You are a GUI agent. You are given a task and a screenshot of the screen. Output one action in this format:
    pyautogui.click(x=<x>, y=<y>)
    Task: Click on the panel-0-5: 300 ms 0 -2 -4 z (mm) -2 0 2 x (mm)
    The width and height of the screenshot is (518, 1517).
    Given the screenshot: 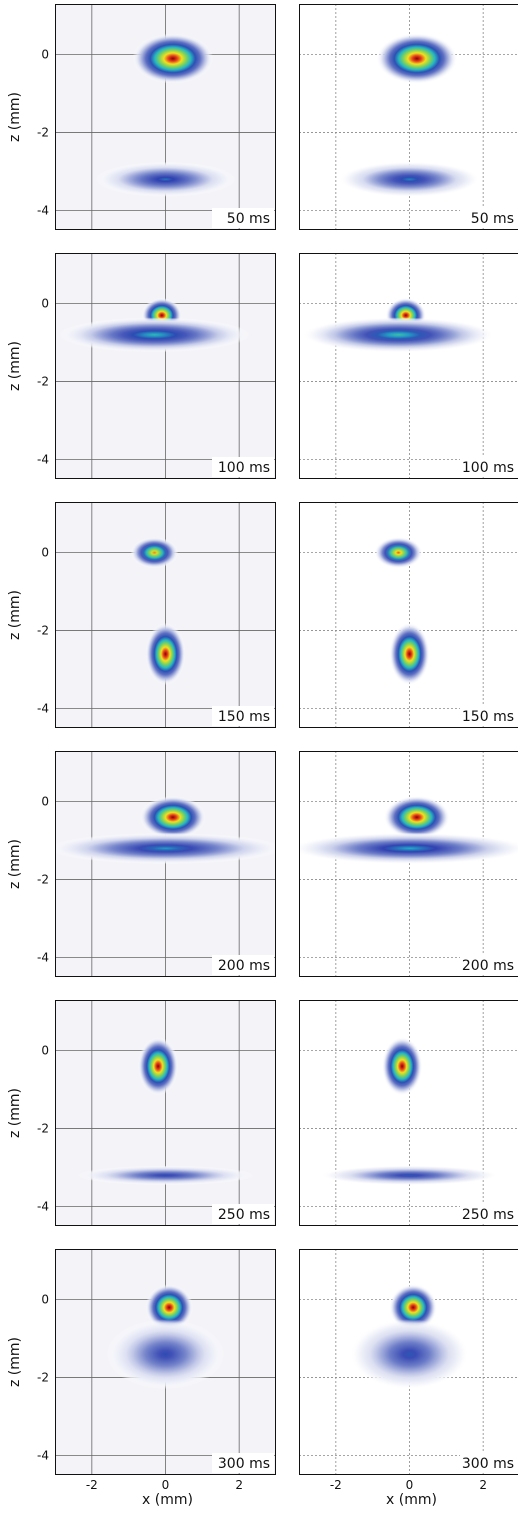 What is the action you would take?
    pyautogui.click(x=141, y=1378)
    